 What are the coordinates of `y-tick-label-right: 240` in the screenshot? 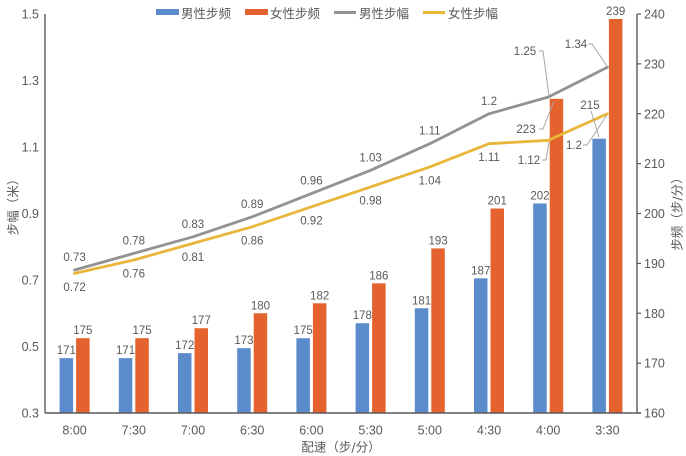 It's located at (654, 15).